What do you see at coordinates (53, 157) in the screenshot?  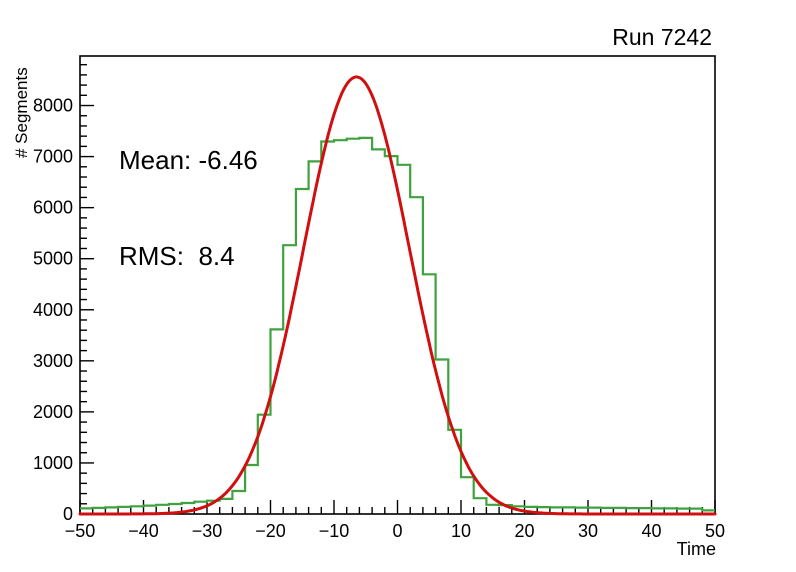 I see `y-tick-label: 7000` at bounding box center [53, 157].